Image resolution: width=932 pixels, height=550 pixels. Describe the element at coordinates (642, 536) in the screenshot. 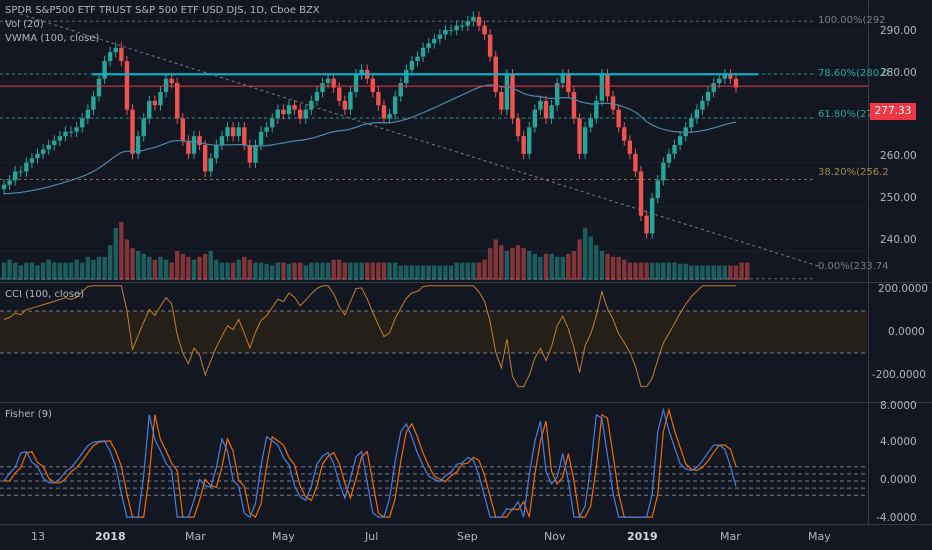

I see `time-tick: 2019` at that location.